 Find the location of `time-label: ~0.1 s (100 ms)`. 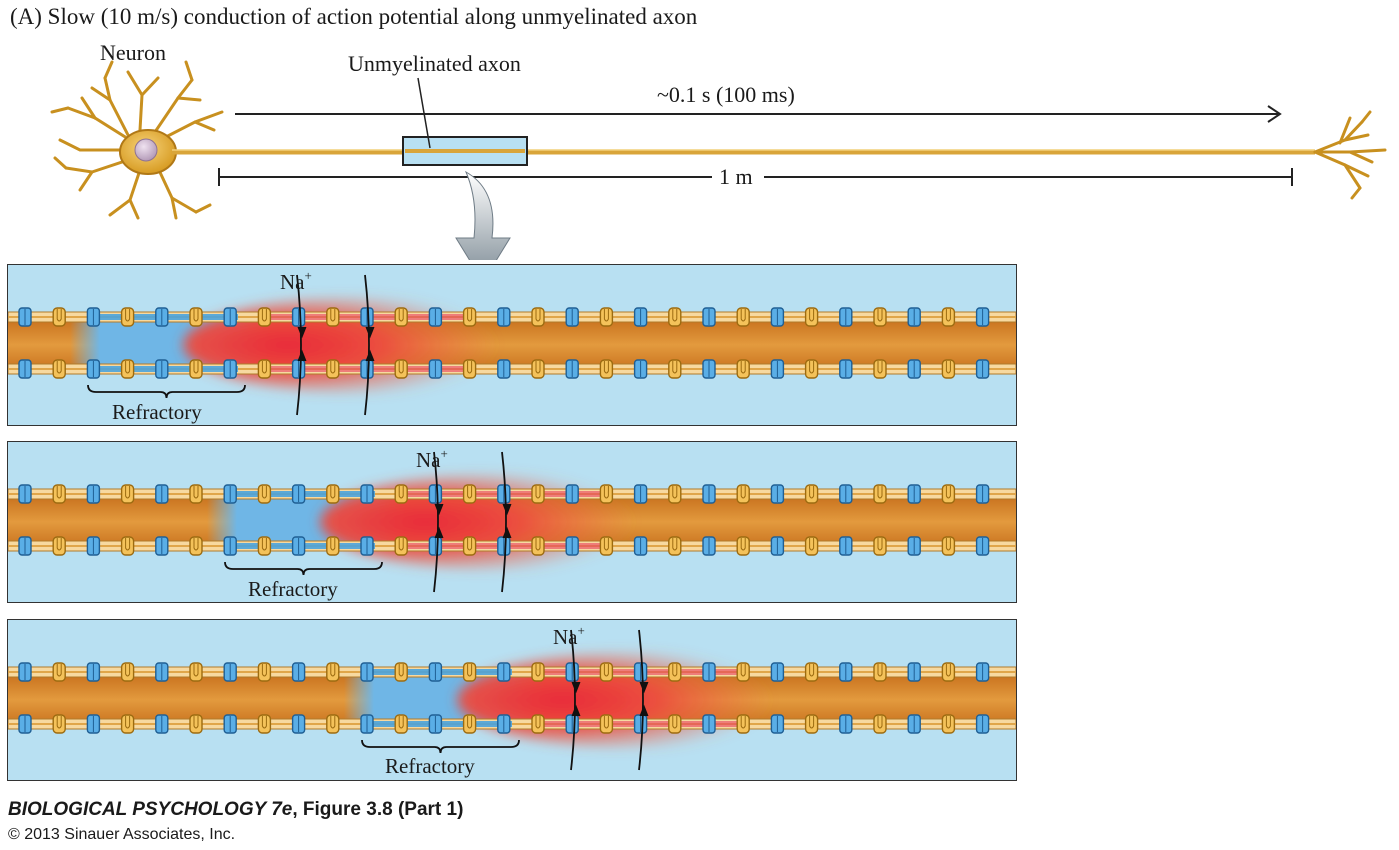

time-label: ~0.1 s (100 ms) is located at coordinates (726, 94).